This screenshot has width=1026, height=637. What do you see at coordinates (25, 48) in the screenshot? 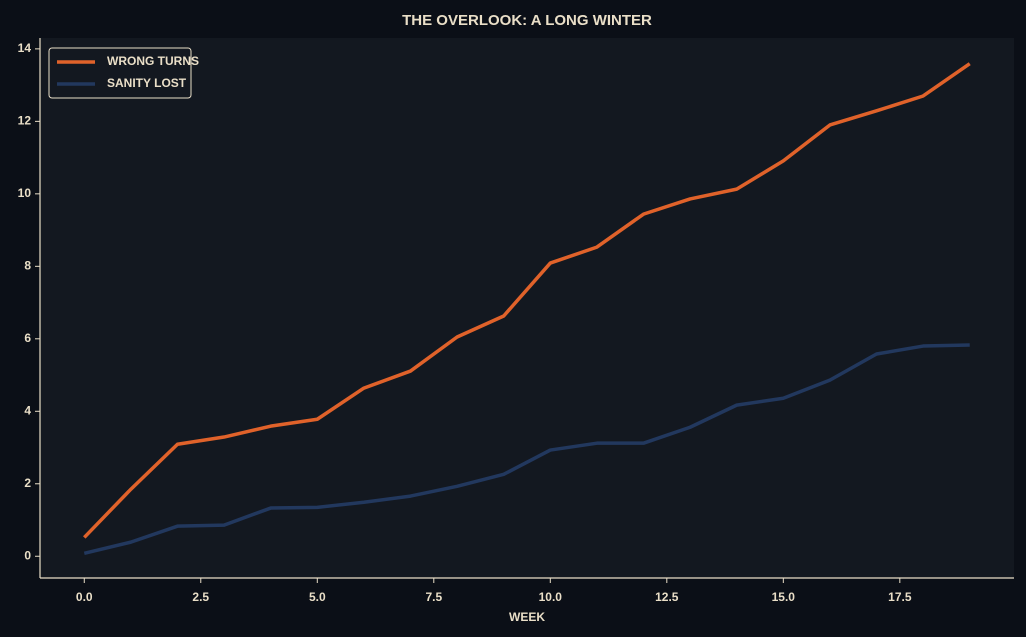
I see `y-tick-label: 14` at bounding box center [25, 48].